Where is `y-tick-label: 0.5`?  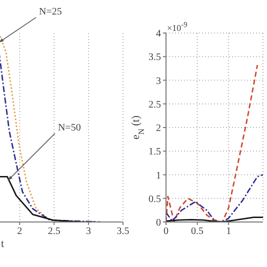
y-tick-label: 0.5 is located at coordinates (154, 199).